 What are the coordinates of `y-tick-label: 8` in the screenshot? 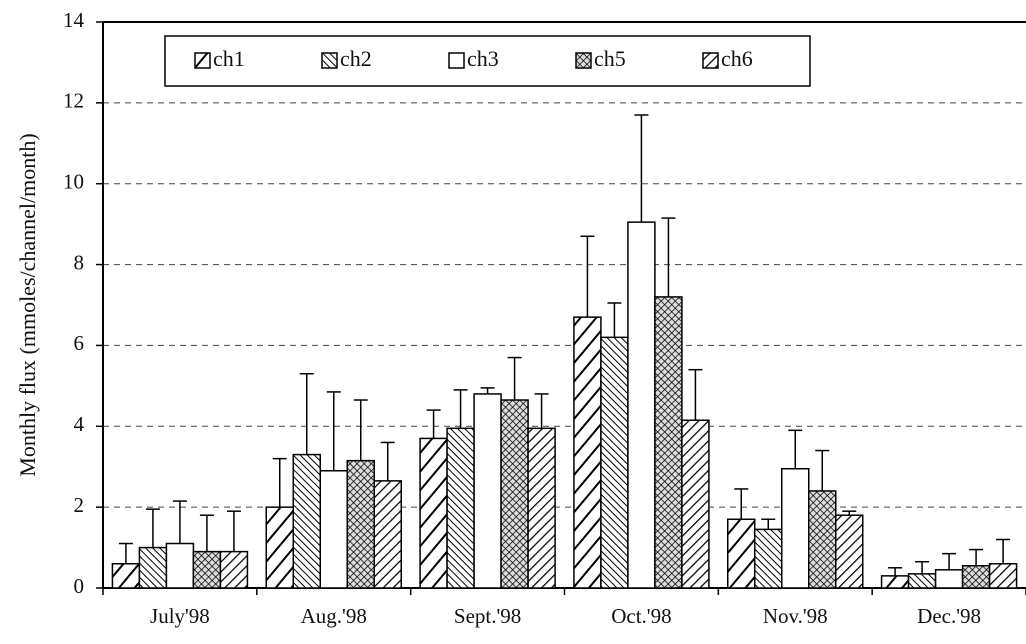 It's located at (79, 262).